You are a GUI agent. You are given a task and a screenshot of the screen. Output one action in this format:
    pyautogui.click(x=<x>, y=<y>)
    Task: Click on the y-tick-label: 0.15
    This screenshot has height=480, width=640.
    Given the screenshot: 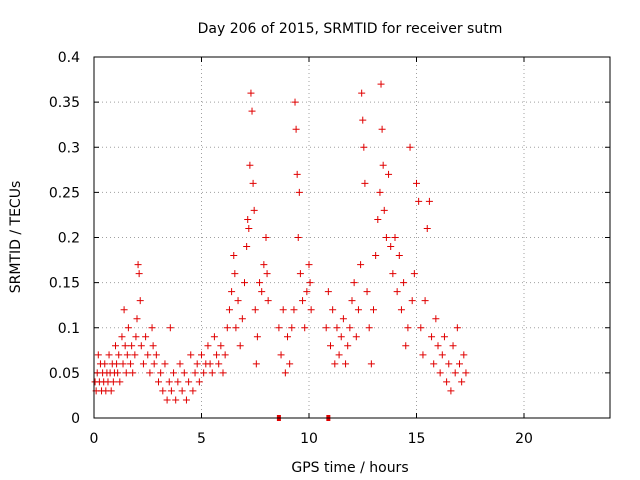 What is the action you would take?
    pyautogui.click(x=64, y=284)
    